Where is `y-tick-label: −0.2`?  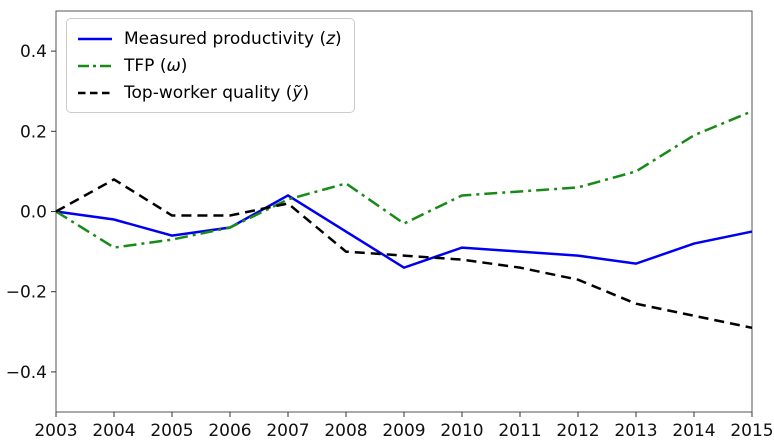 y-tick-label: −0.2 is located at coordinates (26, 293).